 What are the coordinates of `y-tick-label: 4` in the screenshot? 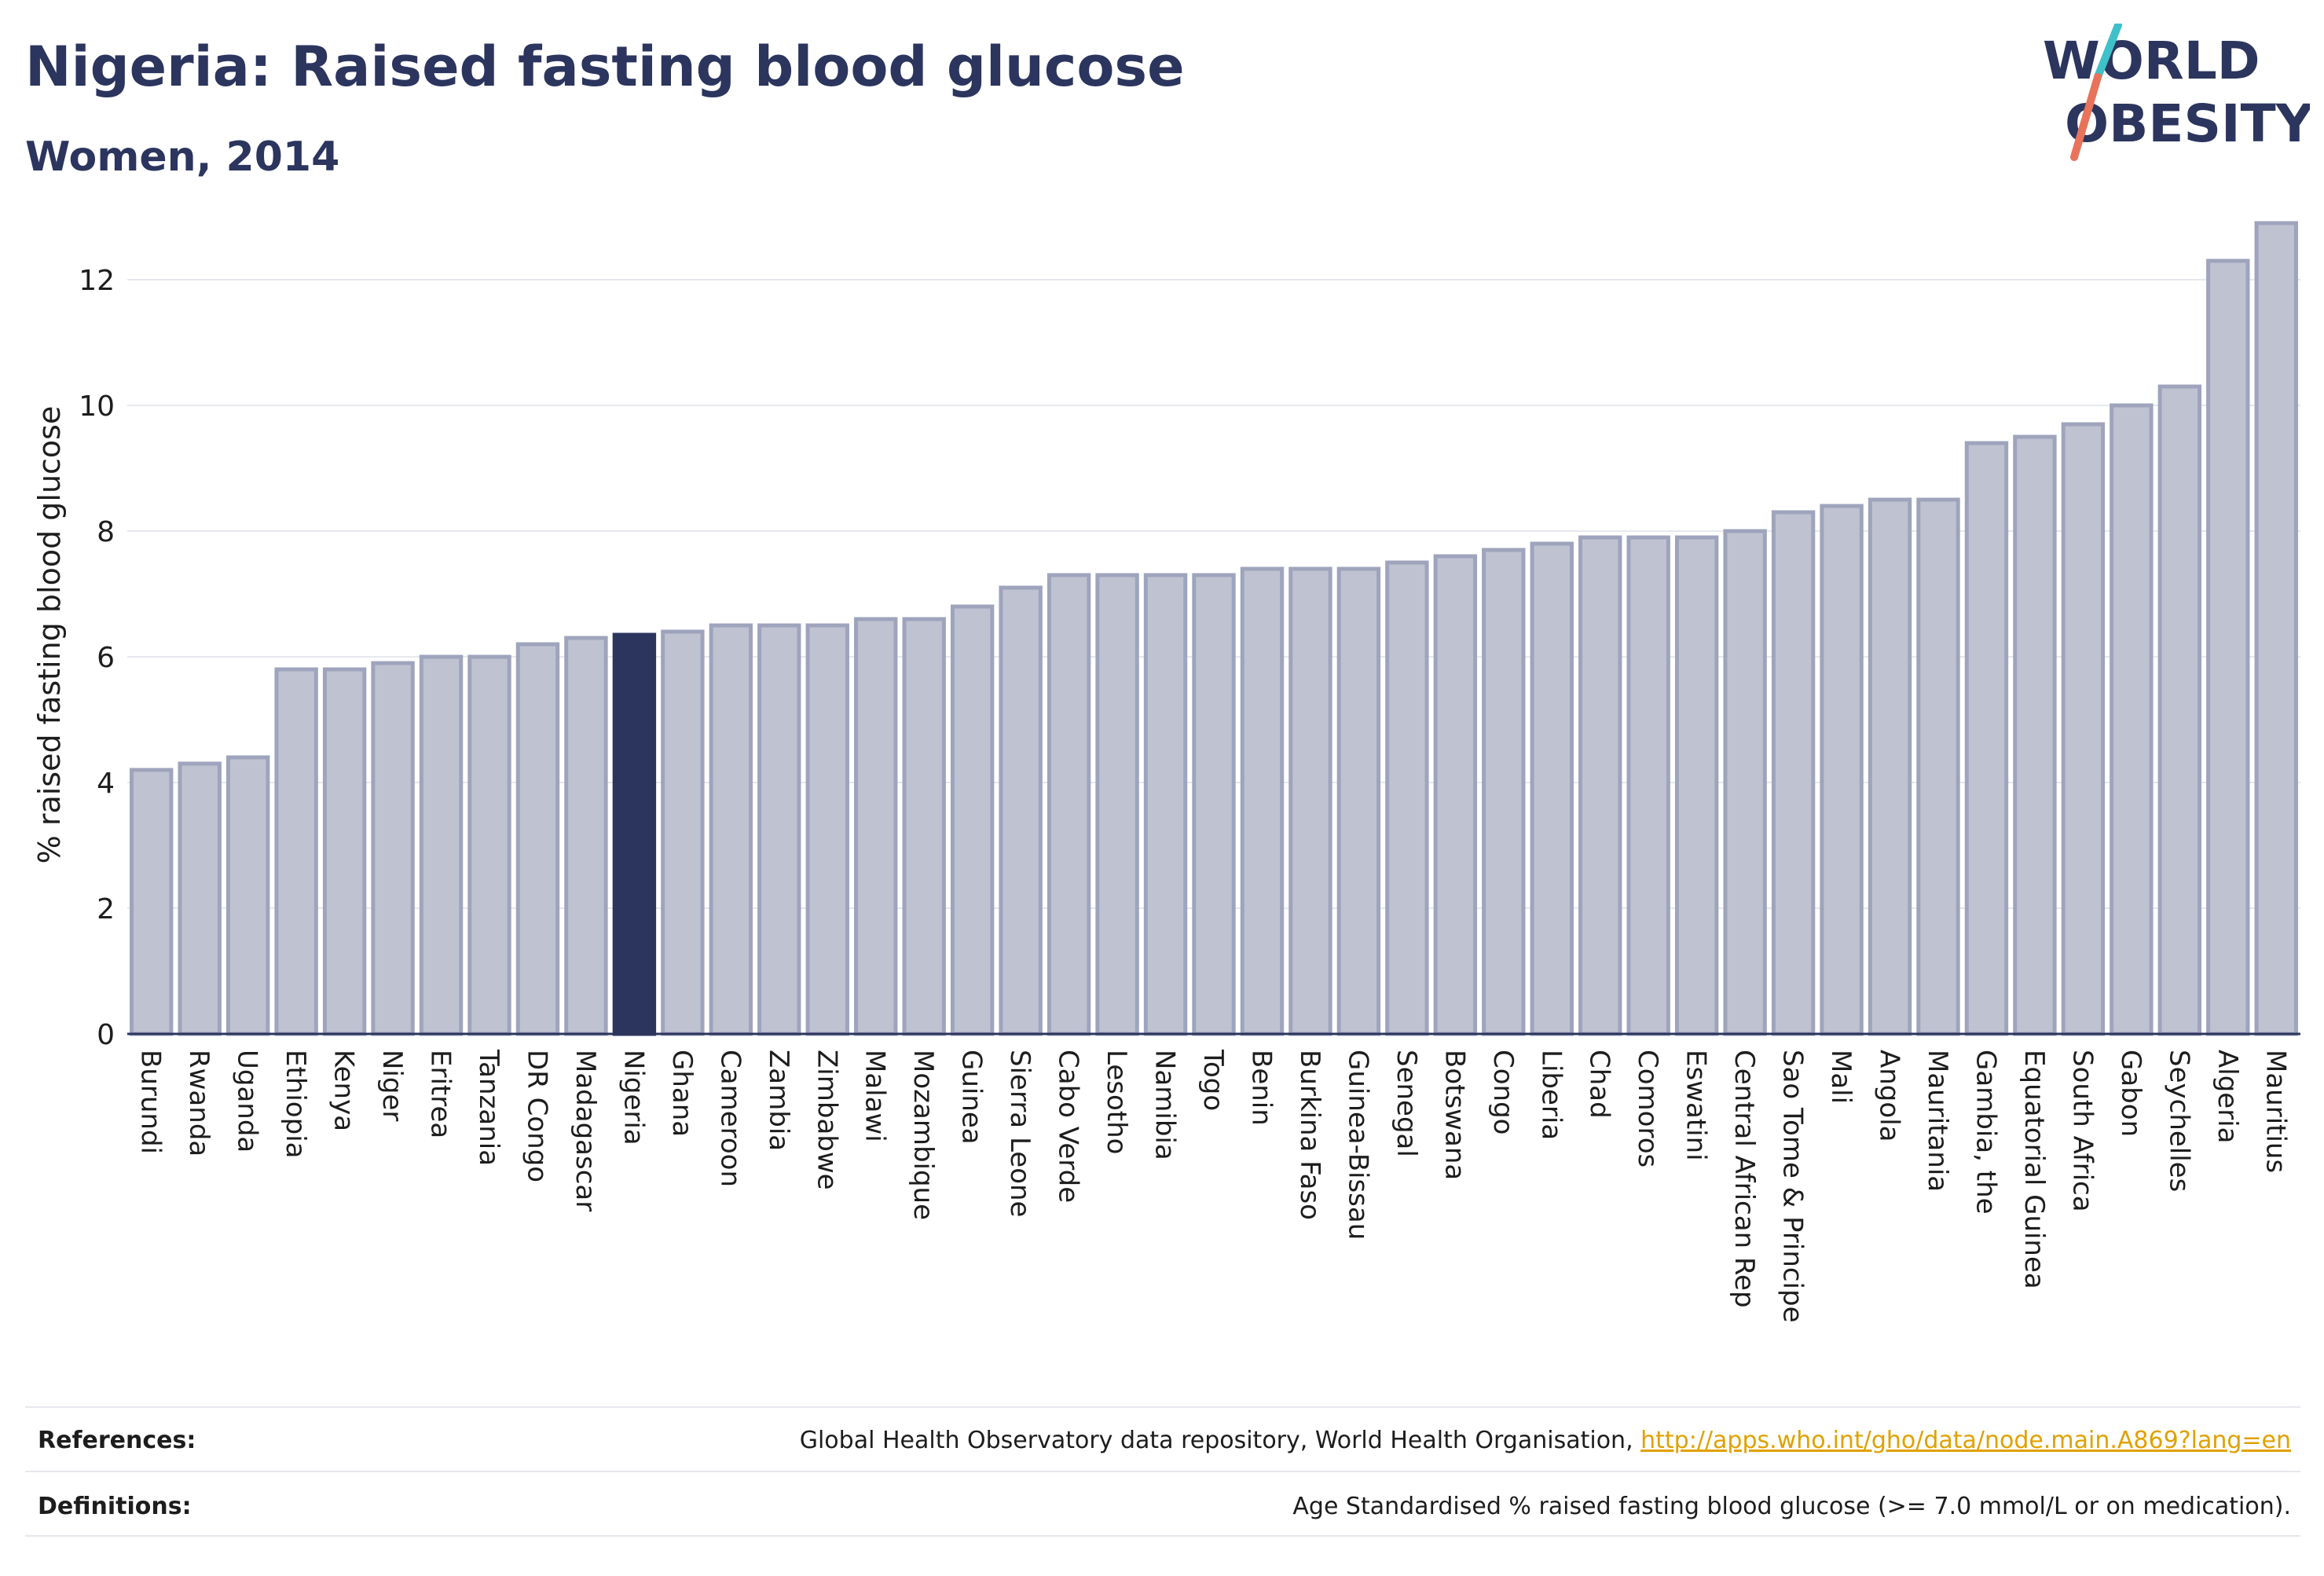 It's located at (106, 784).